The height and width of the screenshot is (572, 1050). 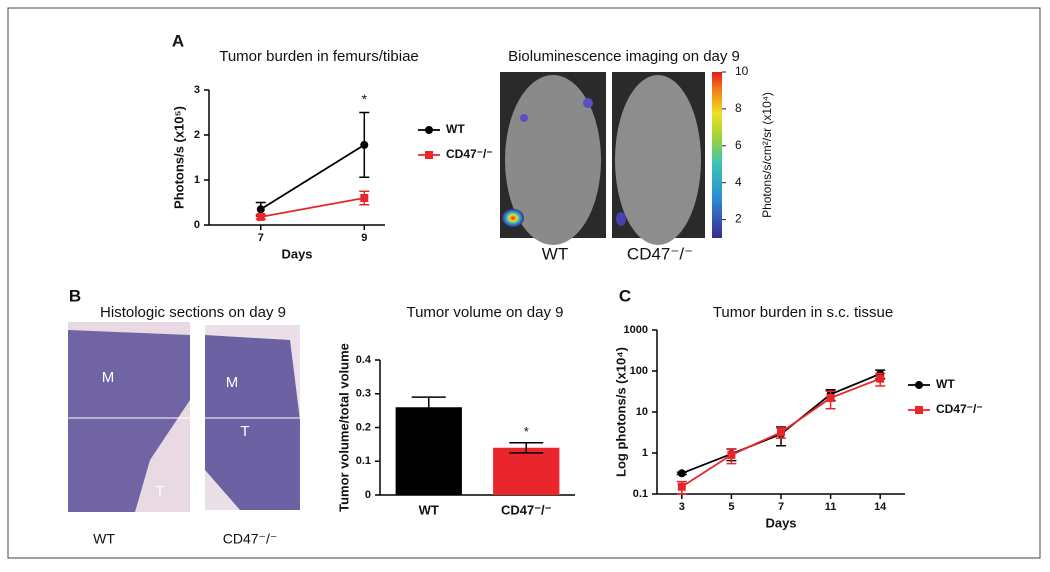 I want to click on colorbar-tick-label: 10, so click(x=742, y=71).